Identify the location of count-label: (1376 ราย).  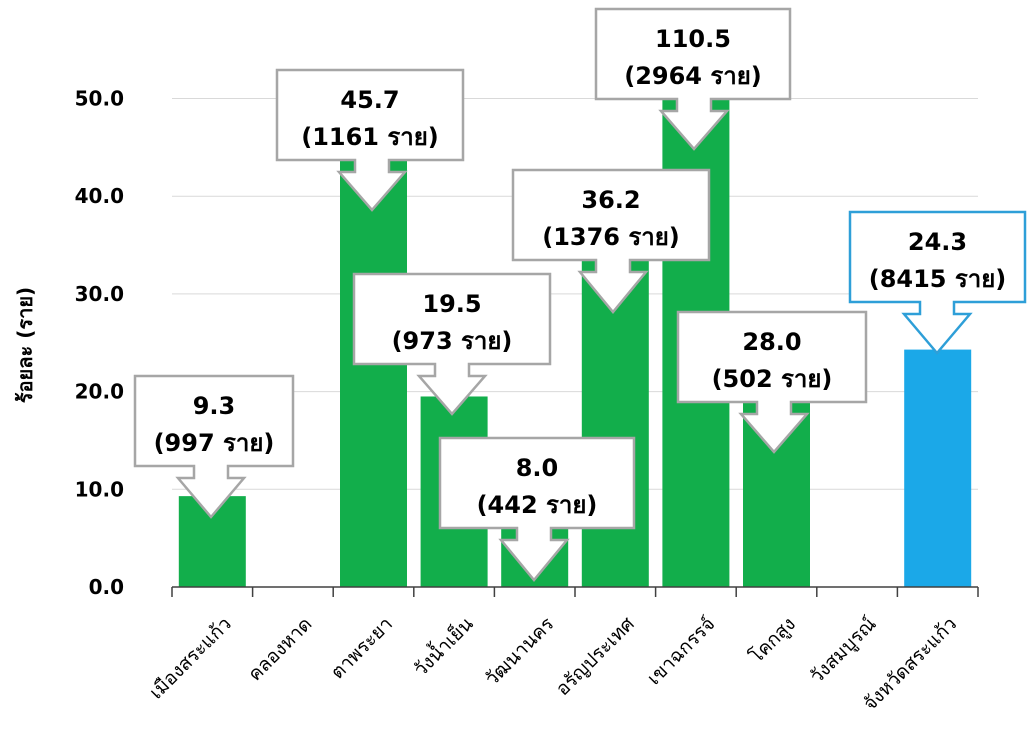
(611, 237).